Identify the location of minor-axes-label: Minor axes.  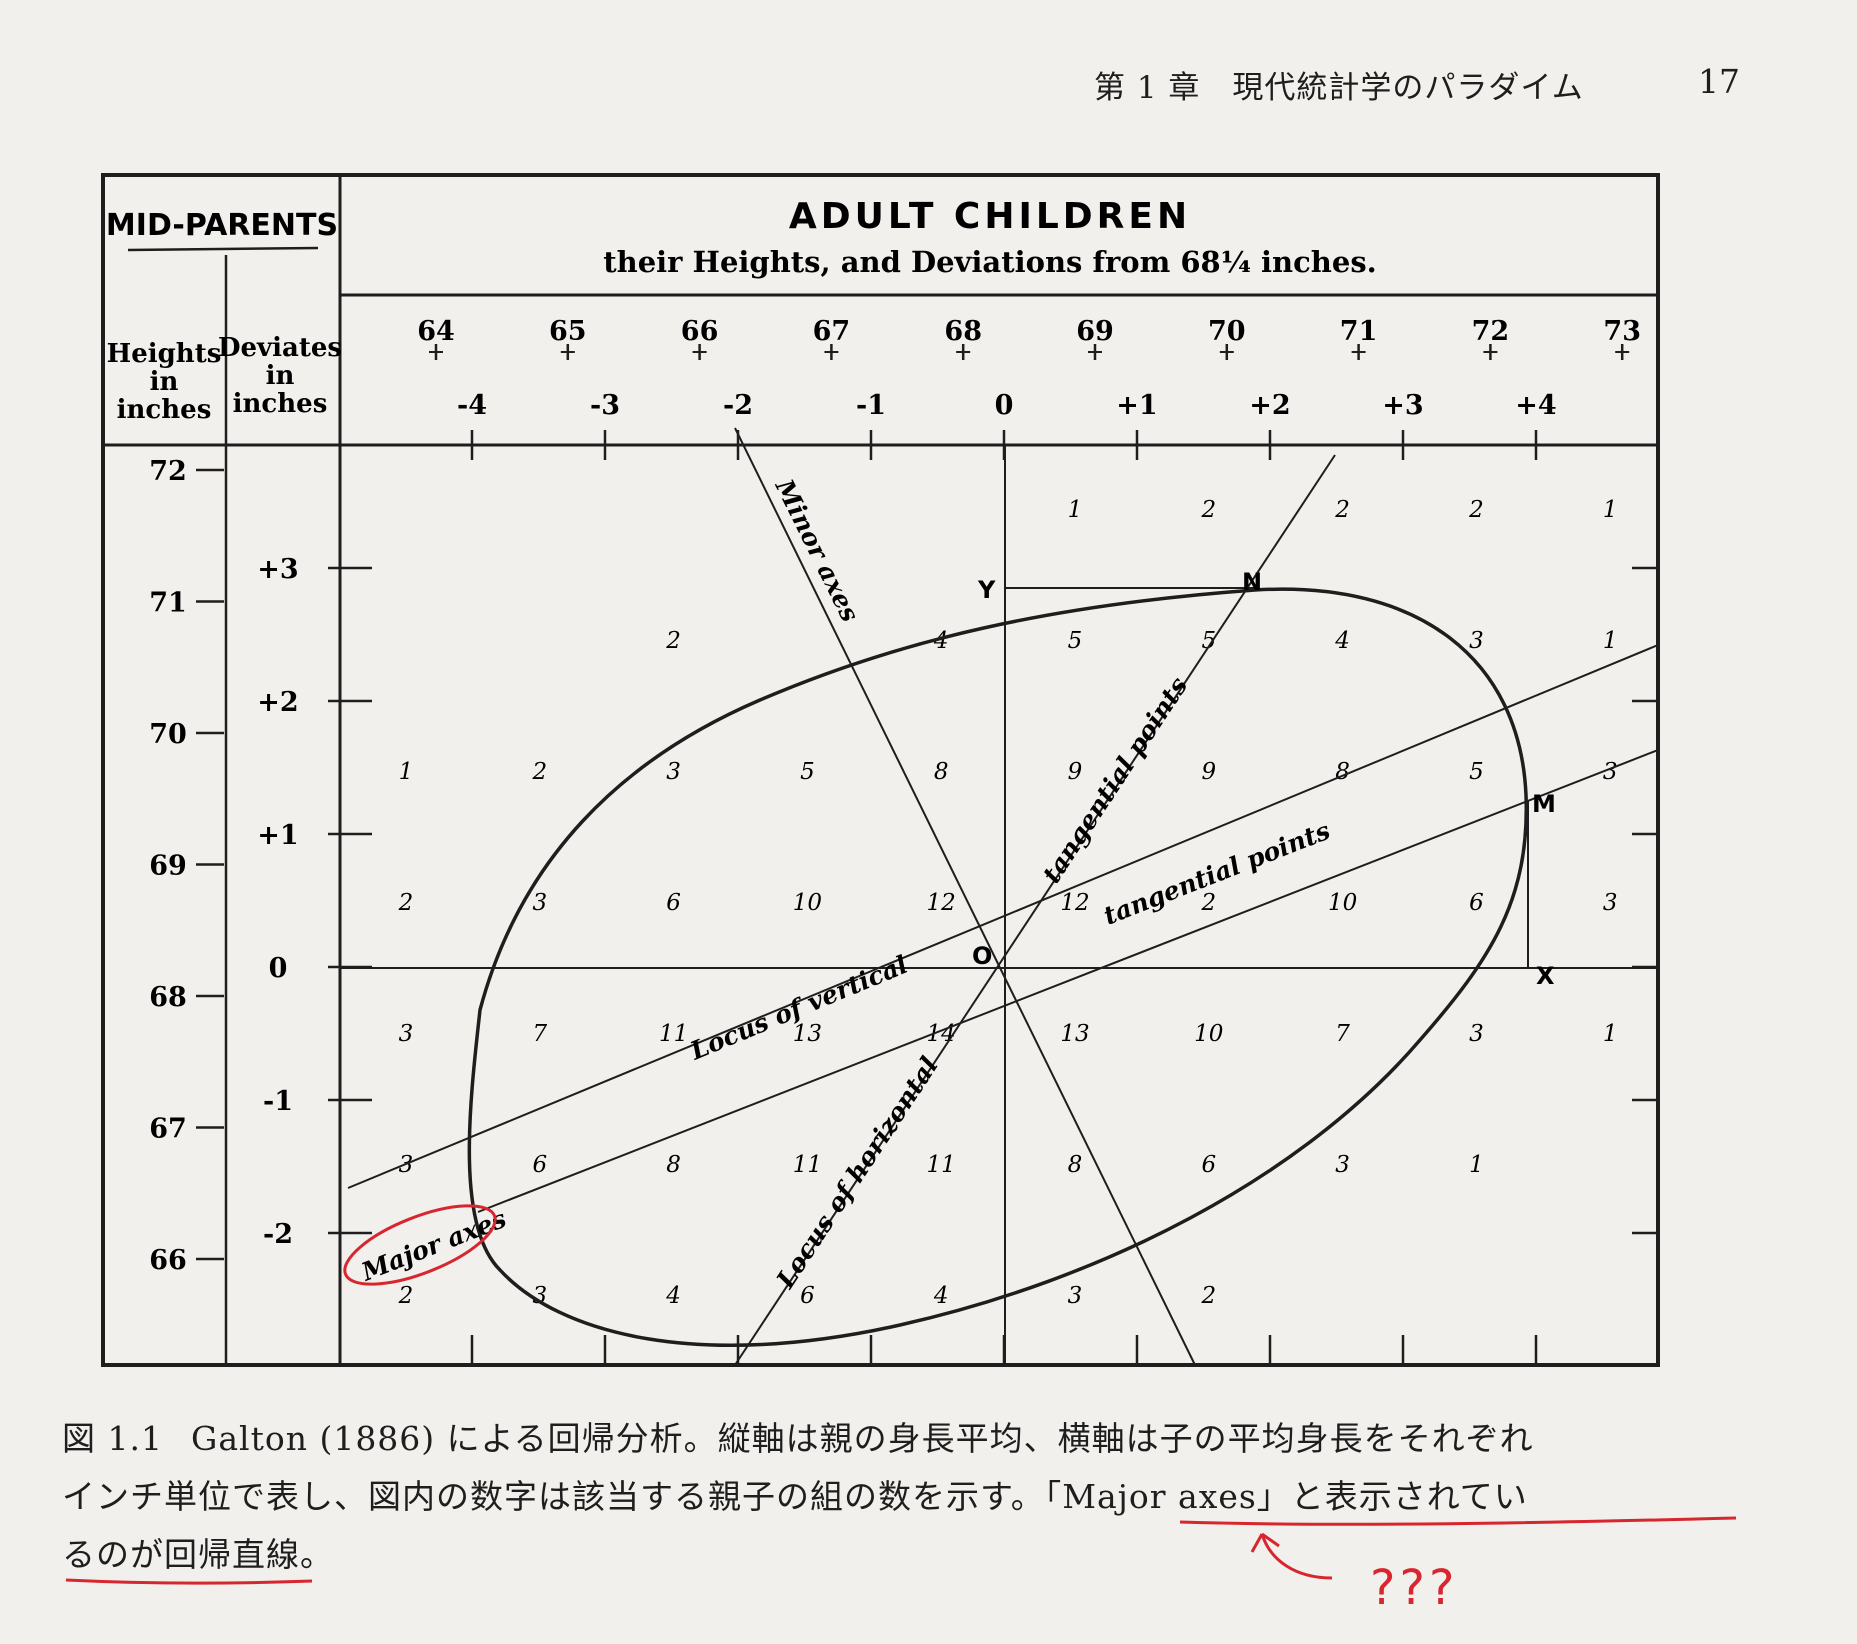
(817, 550).